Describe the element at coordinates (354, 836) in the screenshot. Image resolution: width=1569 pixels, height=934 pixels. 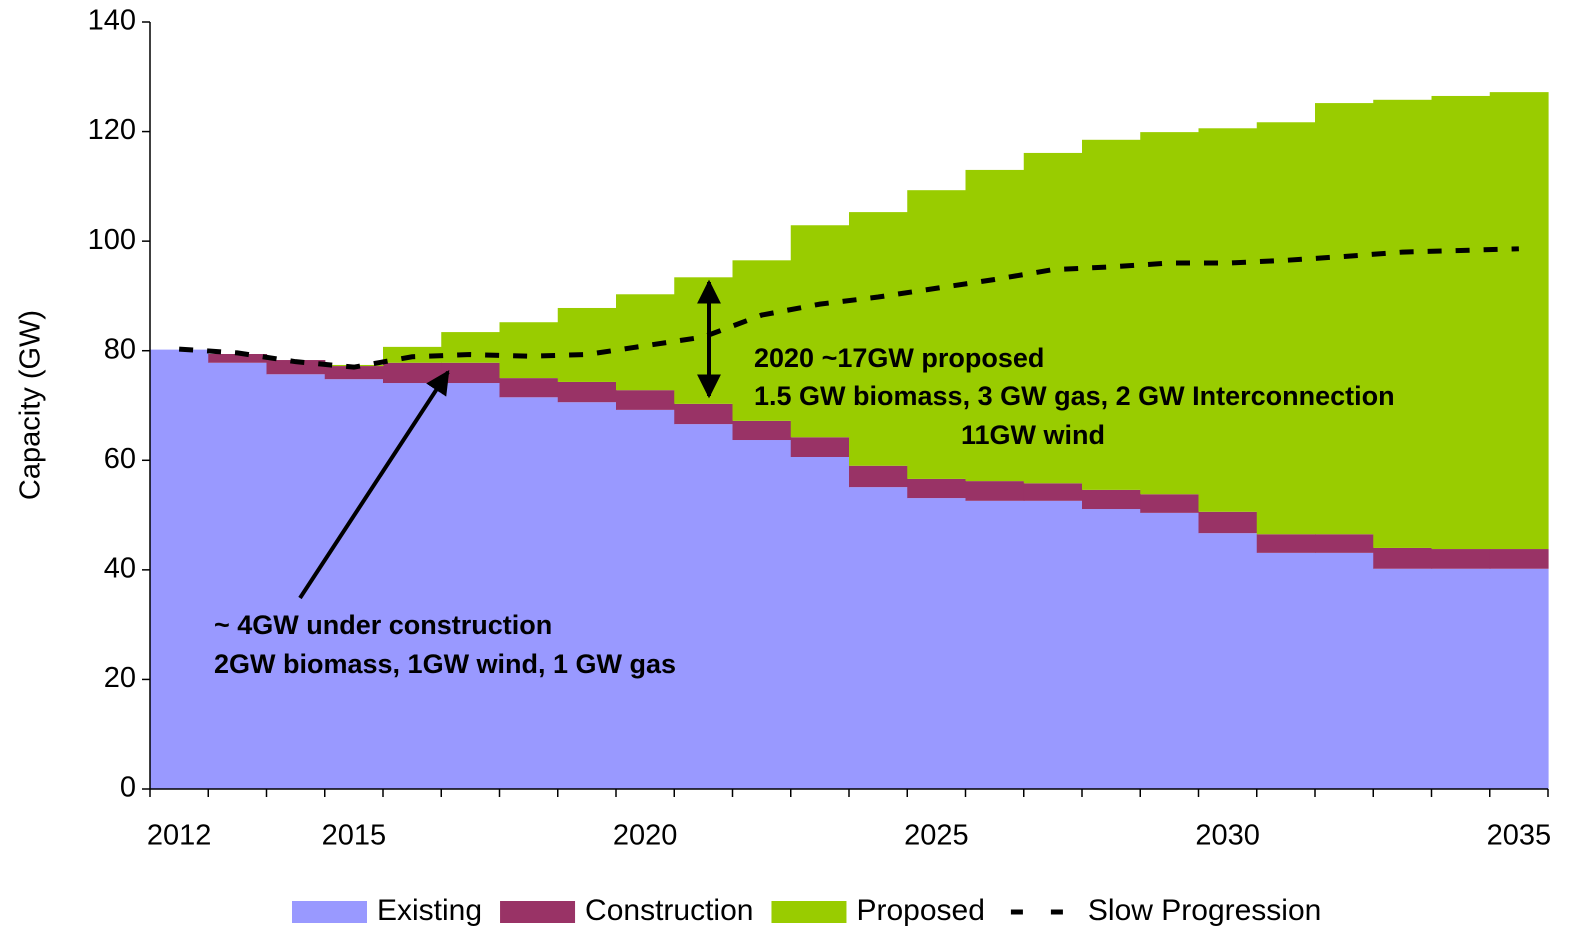
I see `x-tick-label: 2015` at that location.